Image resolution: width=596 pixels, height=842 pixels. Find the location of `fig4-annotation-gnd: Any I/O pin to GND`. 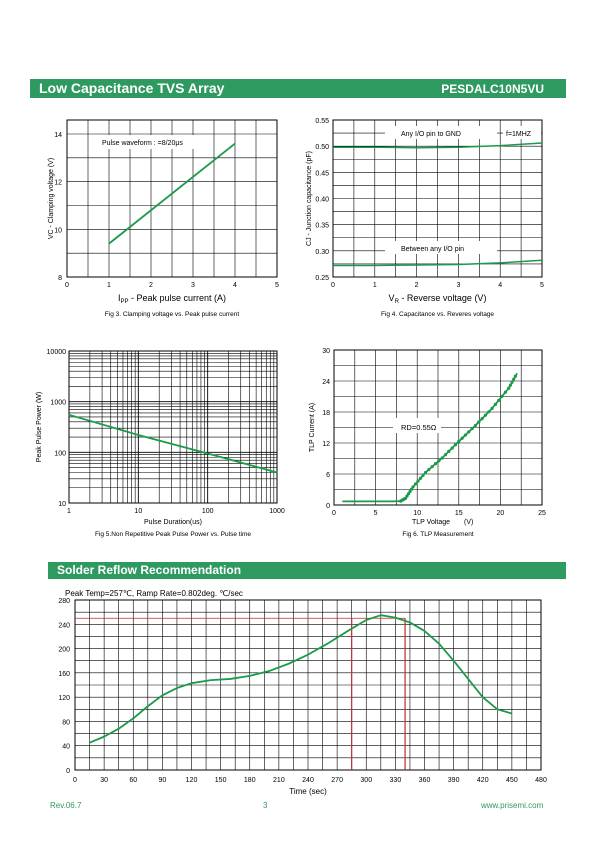

fig4-annotation-gnd: Any I/O pin to GND is located at coordinates (431, 134).